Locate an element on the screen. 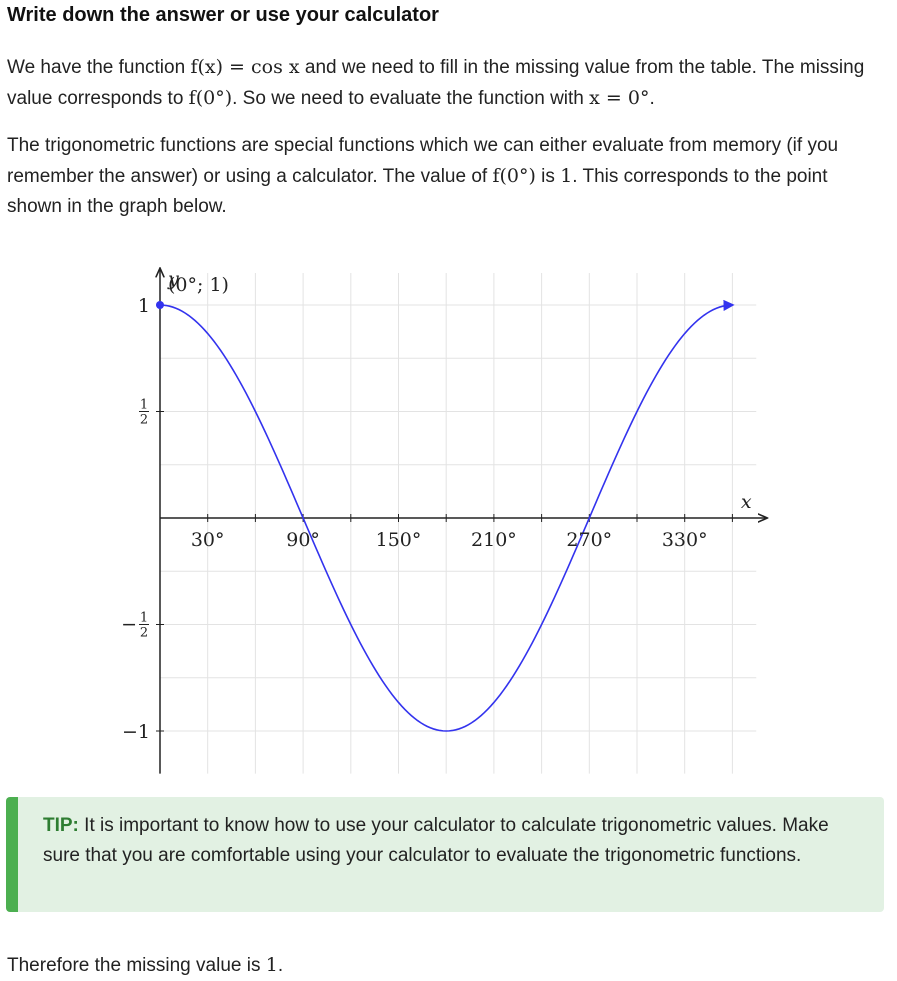 The image size is (897, 981). x-tick-label: 210° is located at coordinates (494, 540).